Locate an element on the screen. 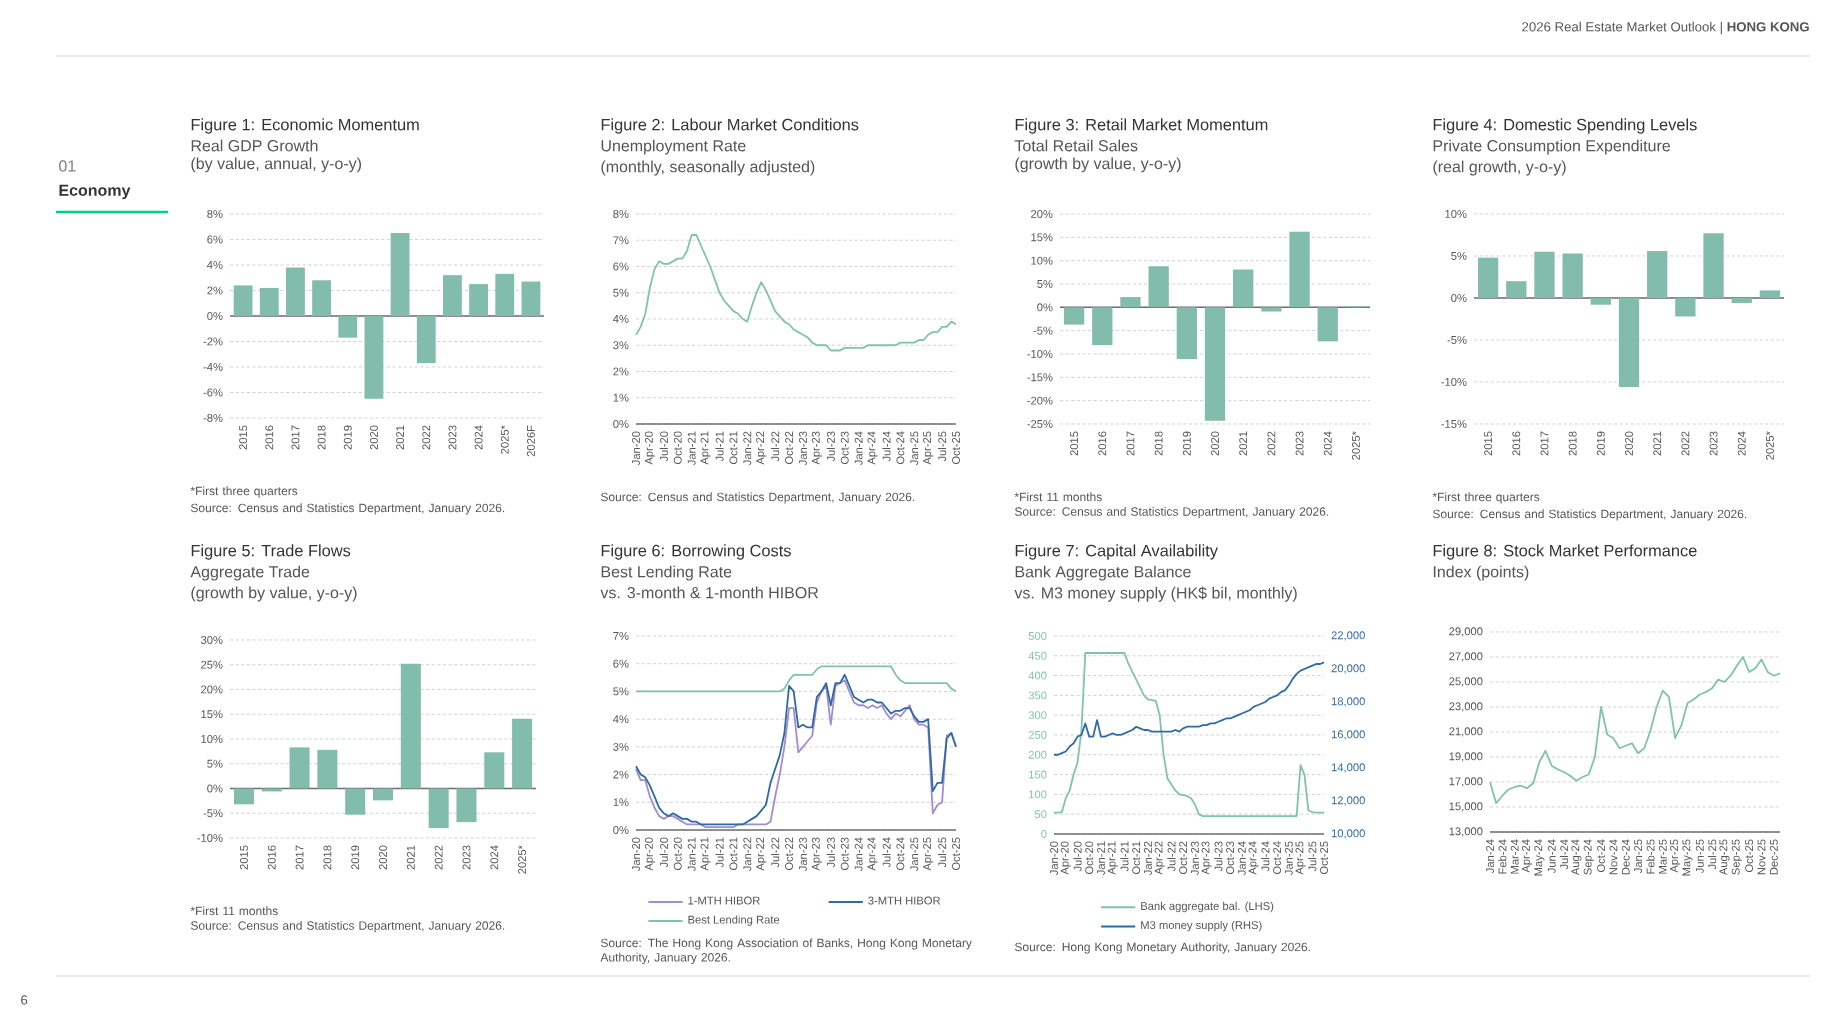  text: Bank Aggregate Balance is located at coordinates (1103, 573).